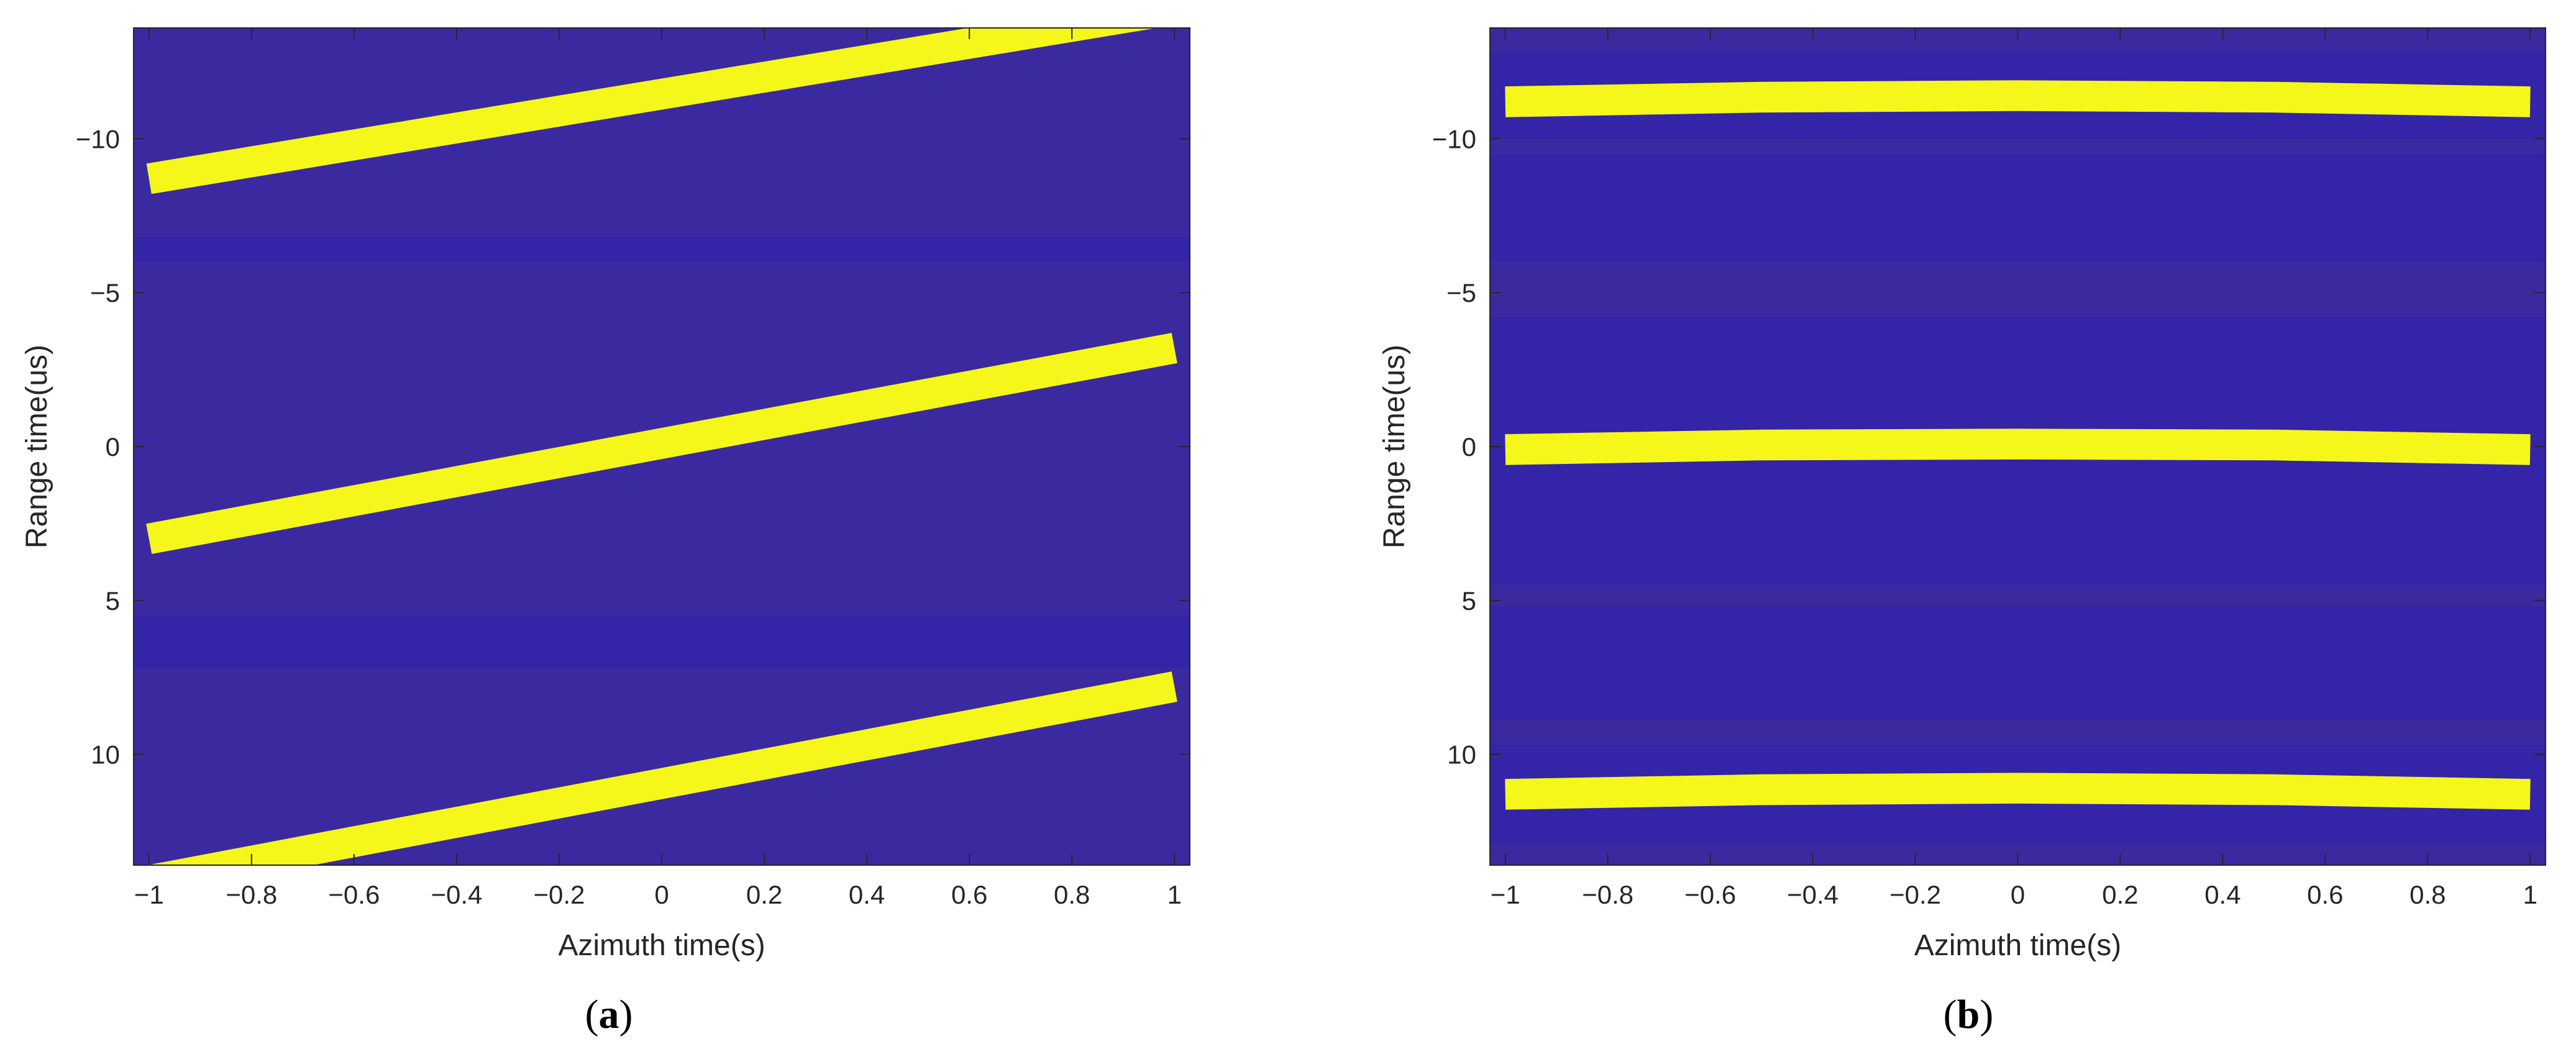  I want to click on panel-b-xtick-label-8: 0.6, so click(2325, 894).